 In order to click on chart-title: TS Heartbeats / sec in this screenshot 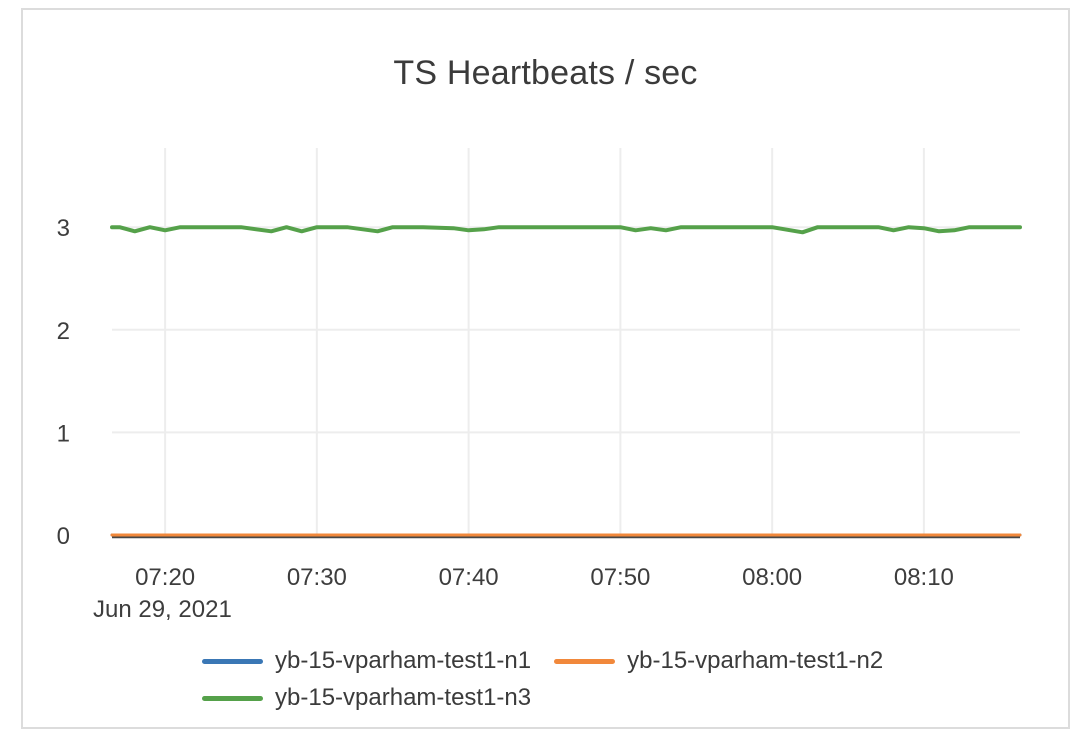, I will do `click(545, 73)`.